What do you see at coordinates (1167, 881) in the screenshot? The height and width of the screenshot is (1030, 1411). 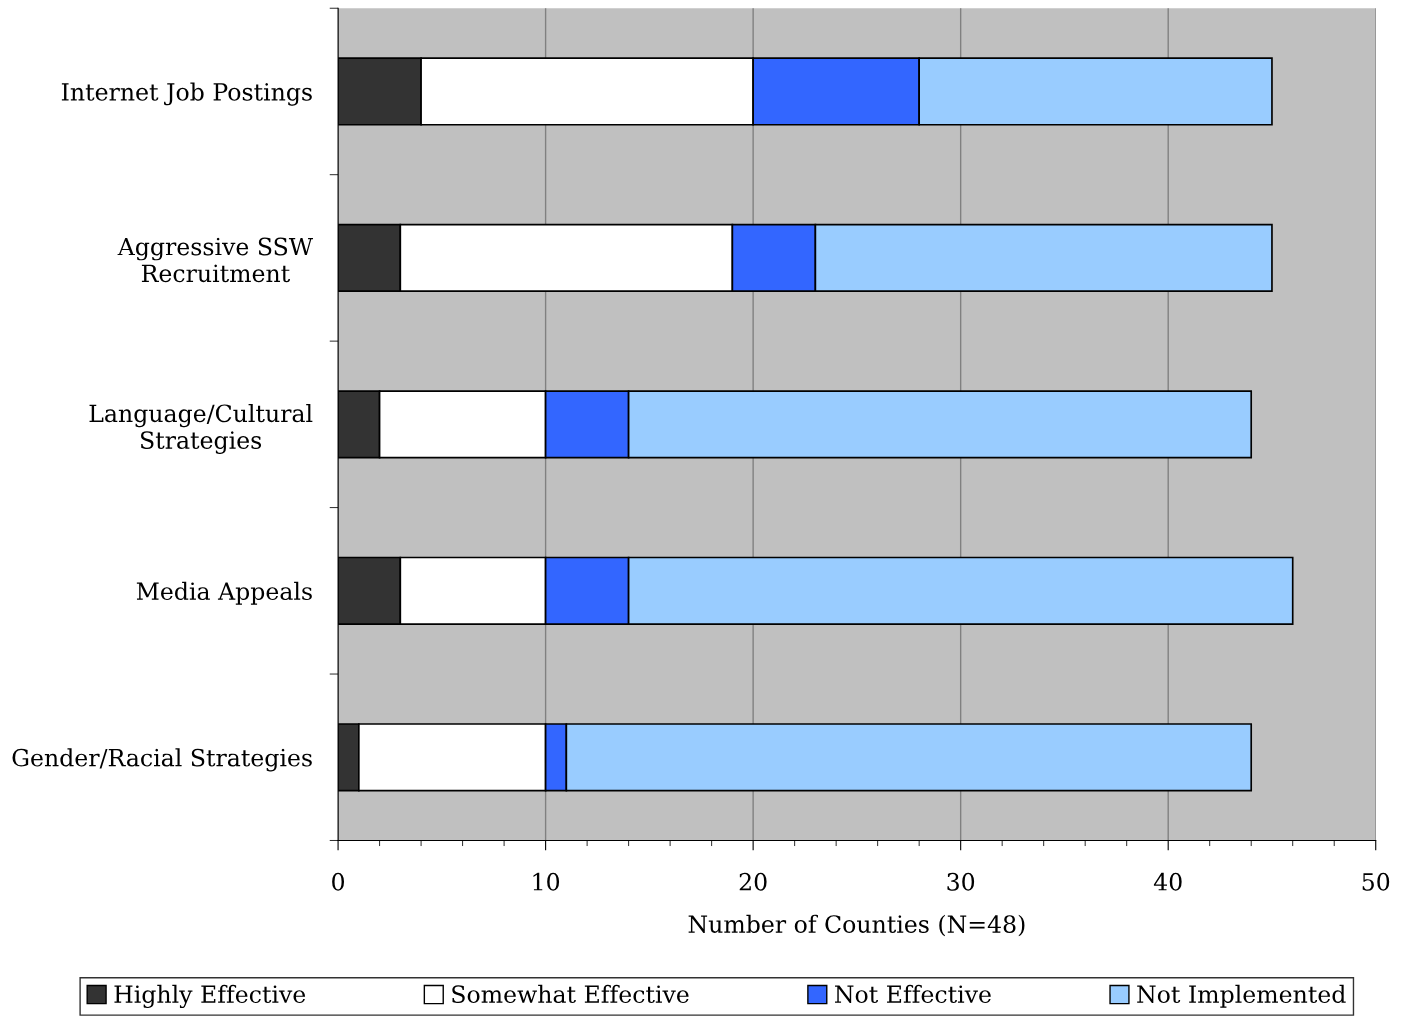 I see `x-tick-label: 40` at bounding box center [1167, 881].